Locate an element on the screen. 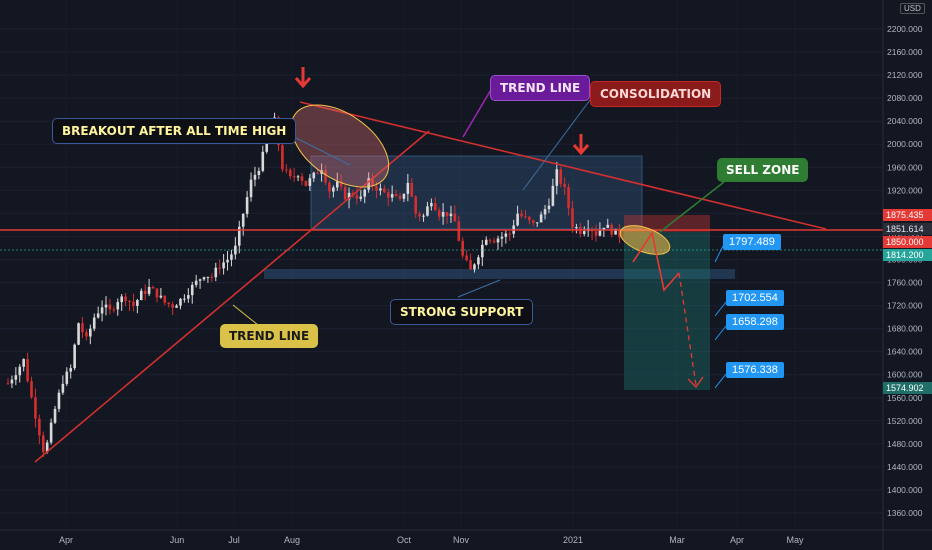 The image size is (932, 550). target-badge-2: 1702.554 is located at coordinates (755, 298).